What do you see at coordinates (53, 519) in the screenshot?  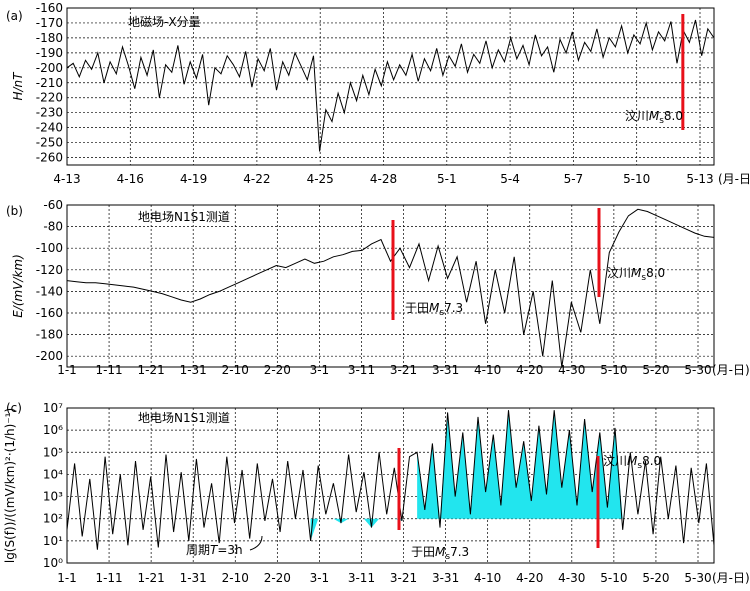 I see `y-tick-label: 10²` at bounding box center [53, 519].